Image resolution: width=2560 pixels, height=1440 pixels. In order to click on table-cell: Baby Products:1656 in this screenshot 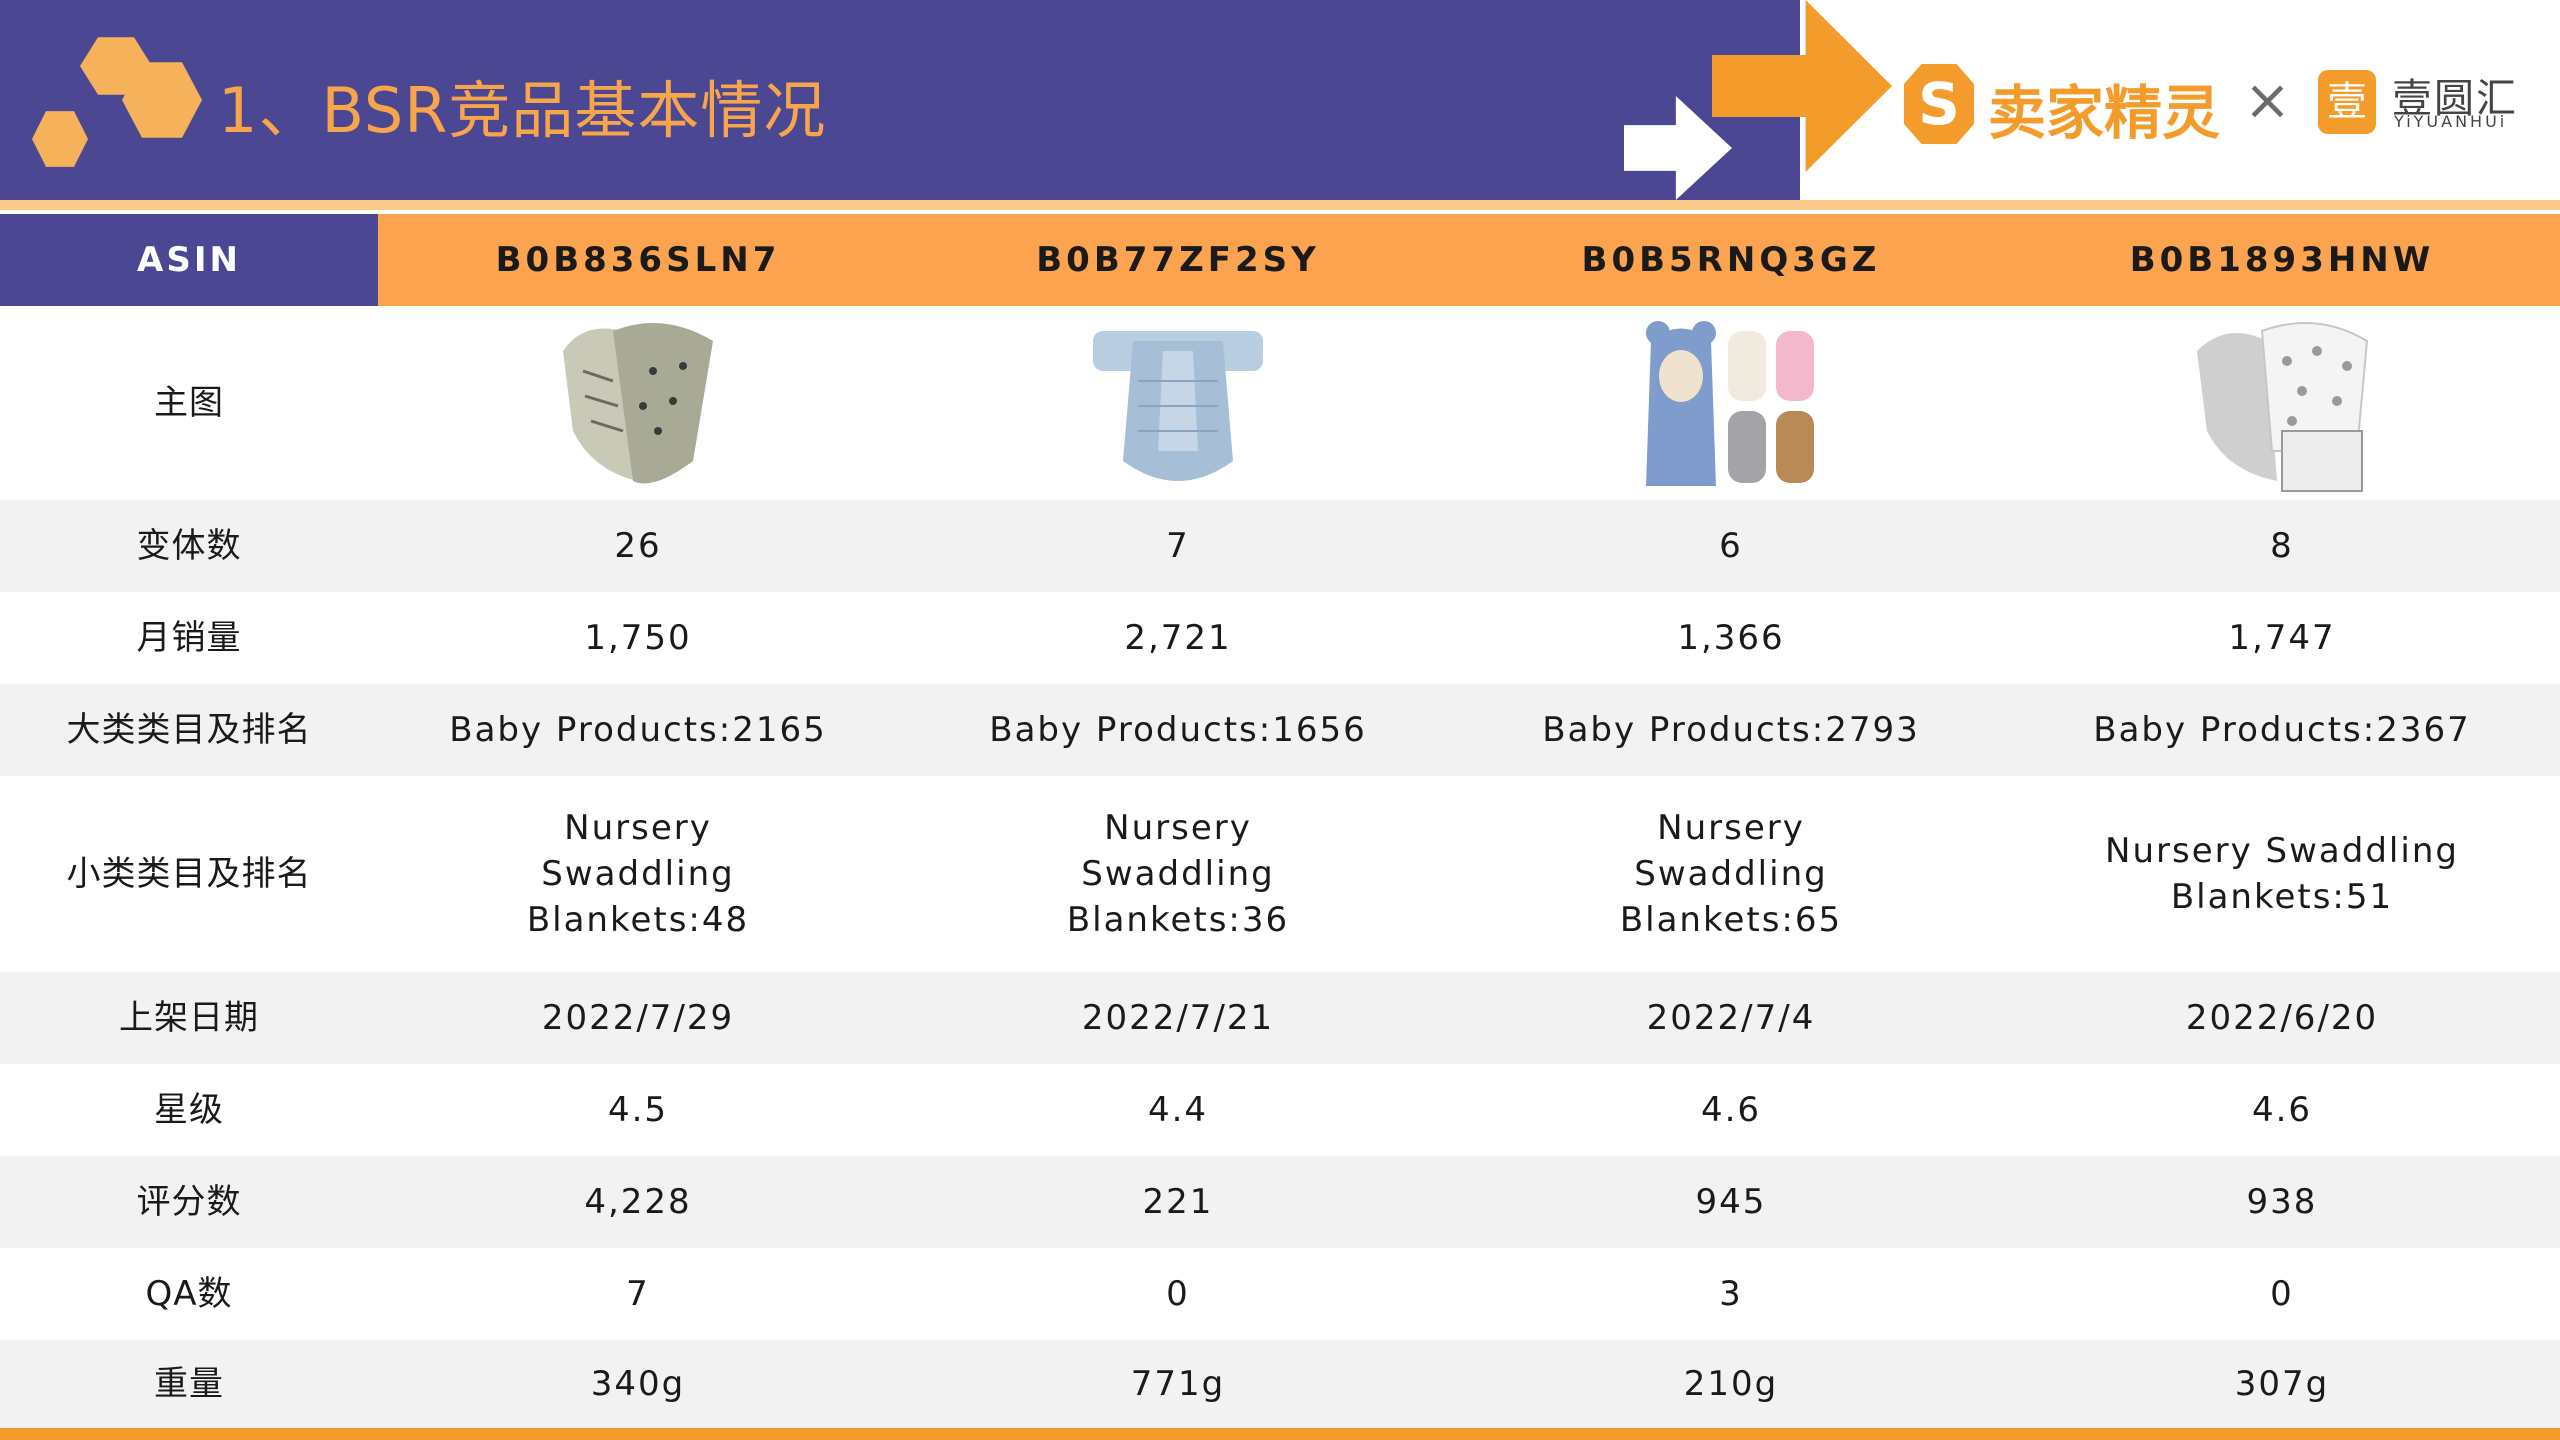, I will do `click(1178, 730)`.